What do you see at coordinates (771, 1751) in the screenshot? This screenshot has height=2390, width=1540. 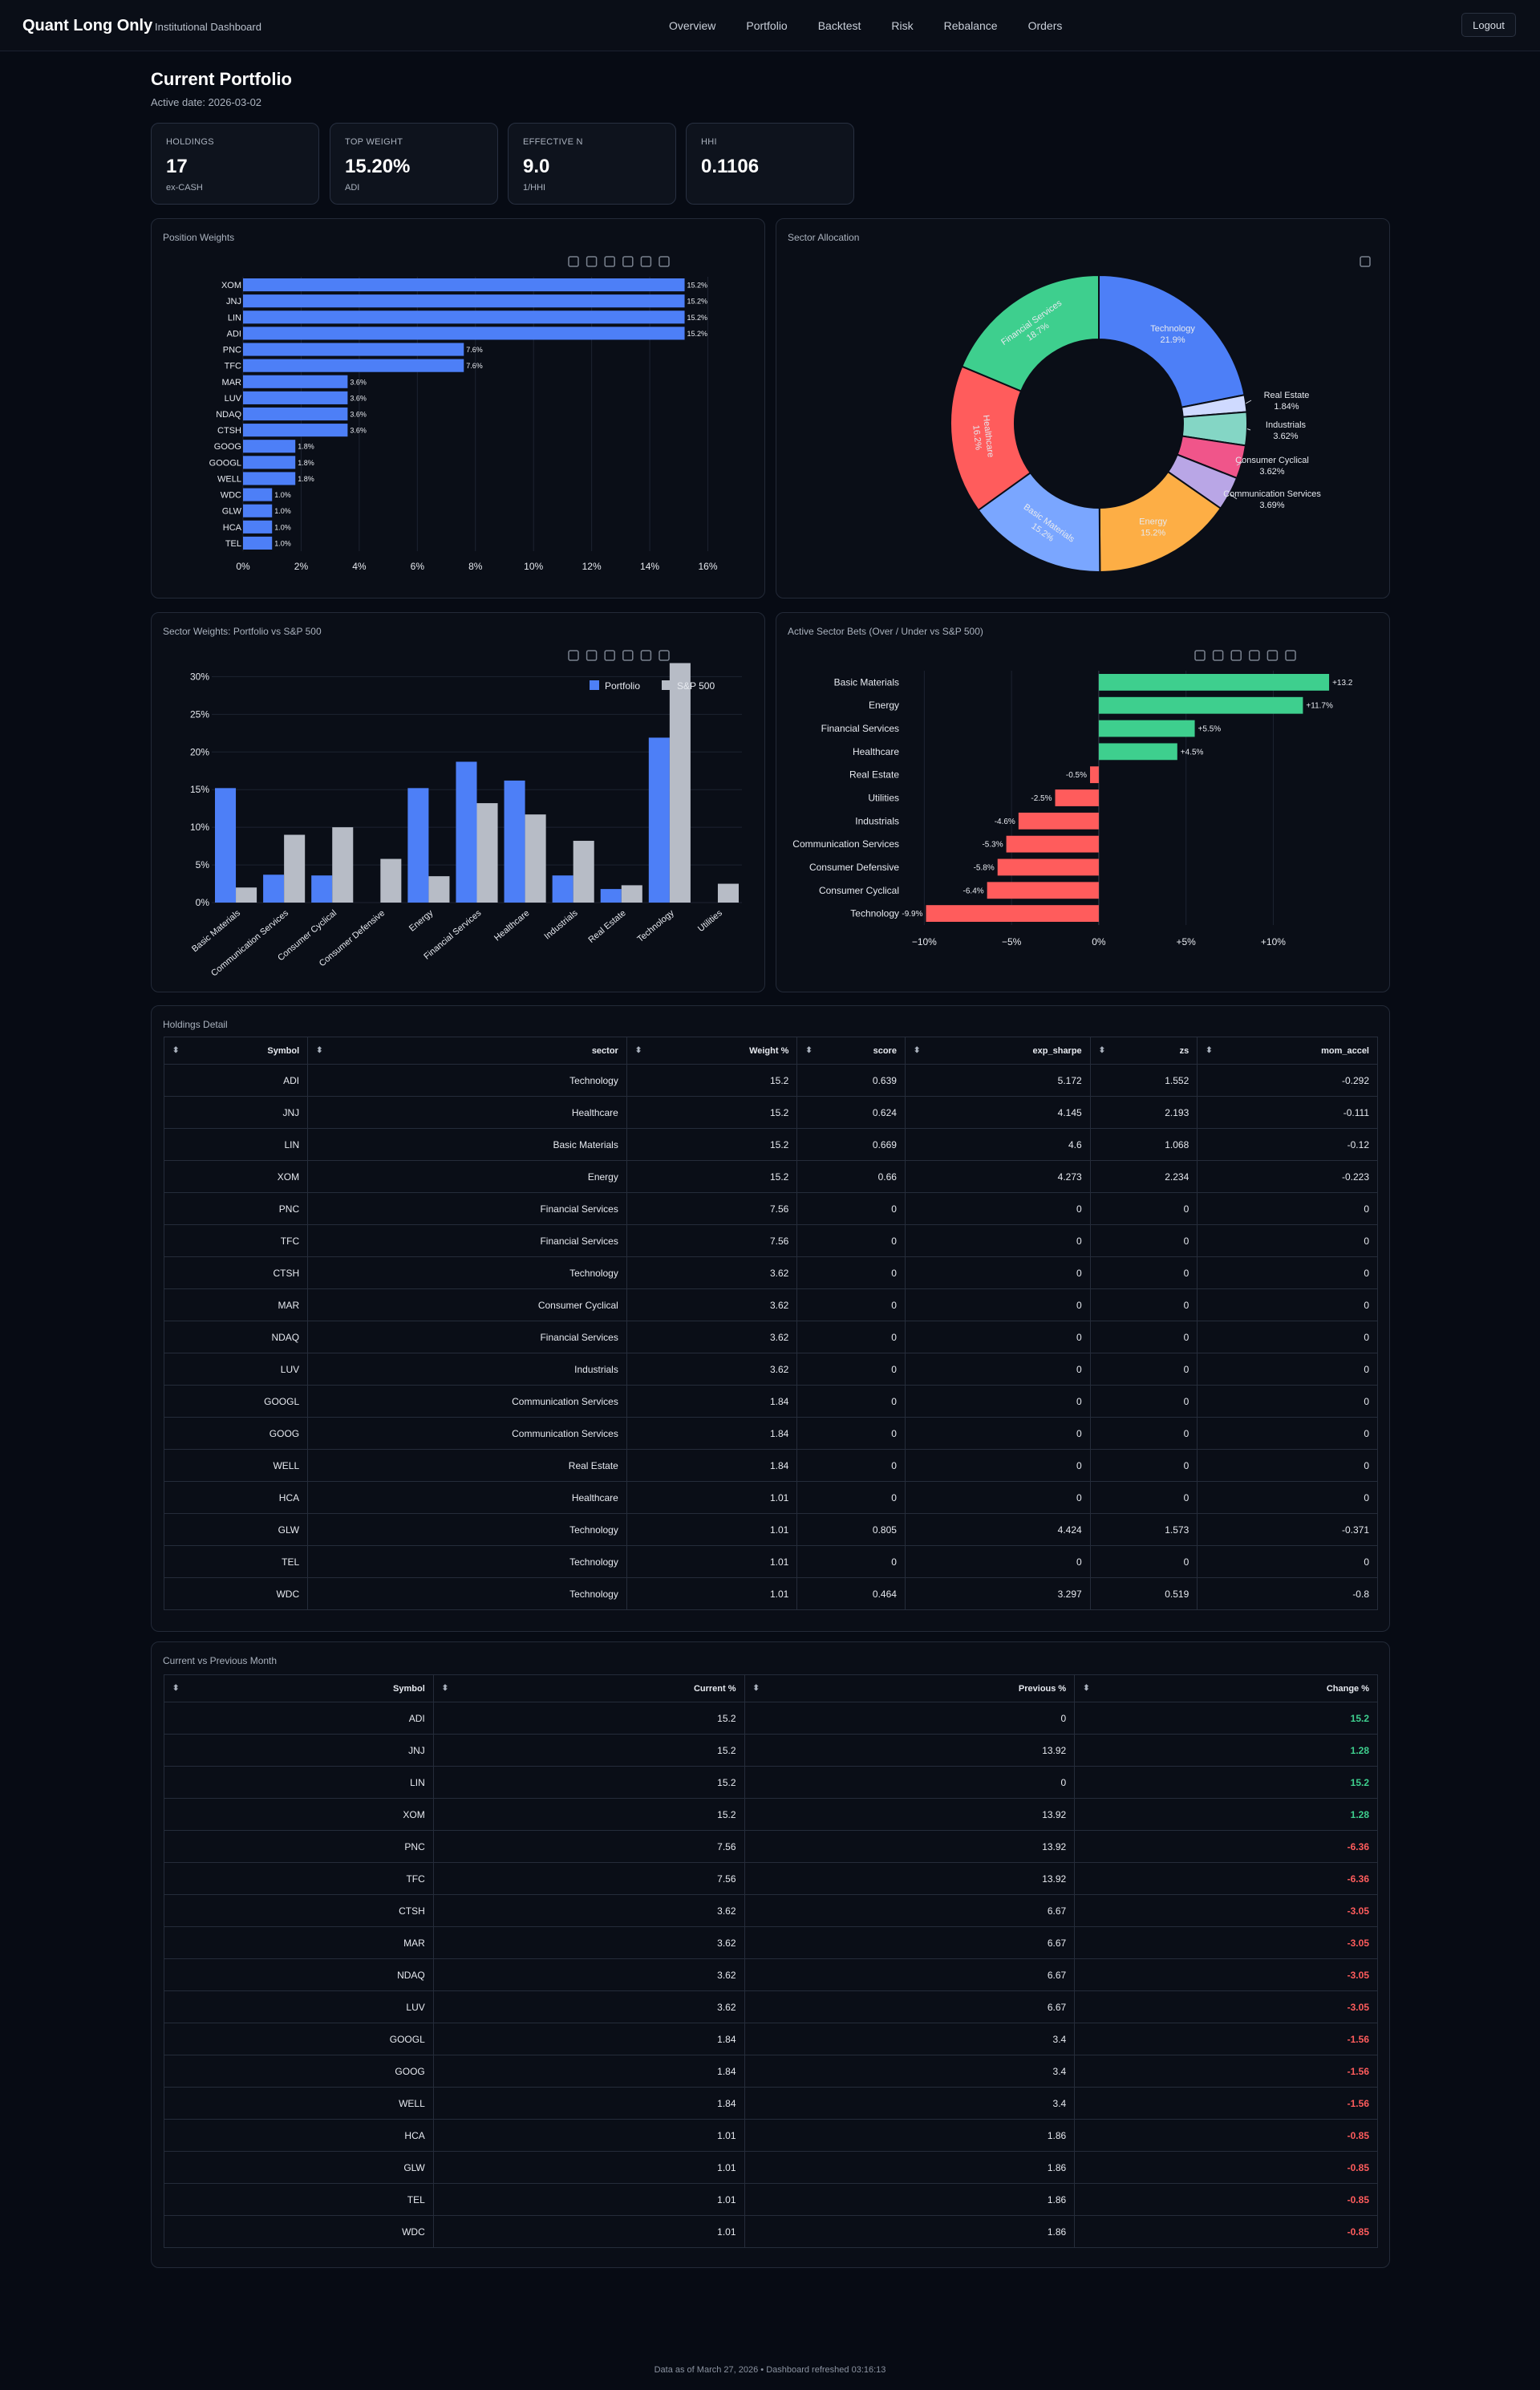 I see `table-row: JNJ 15.2 13.92 1.28` at bounding box center [771, 1751].